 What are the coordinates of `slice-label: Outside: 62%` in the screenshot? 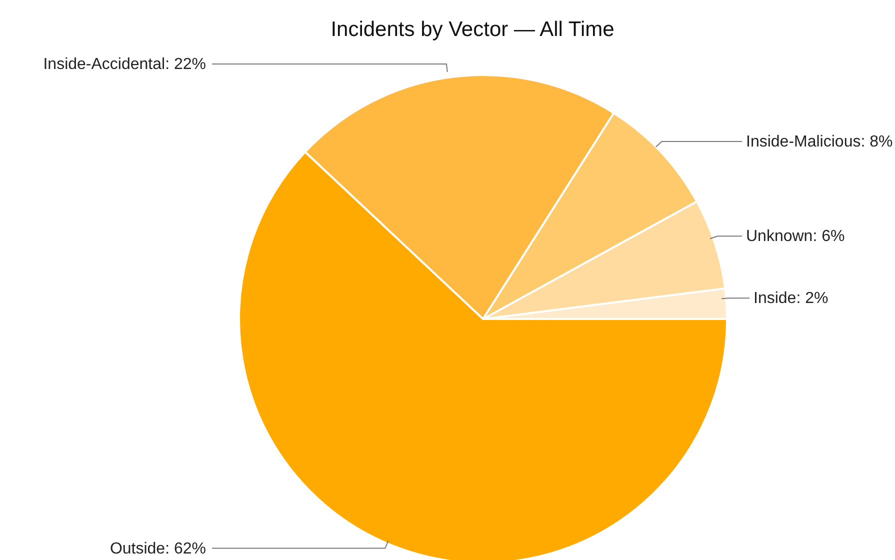 It's located at (158, 549).